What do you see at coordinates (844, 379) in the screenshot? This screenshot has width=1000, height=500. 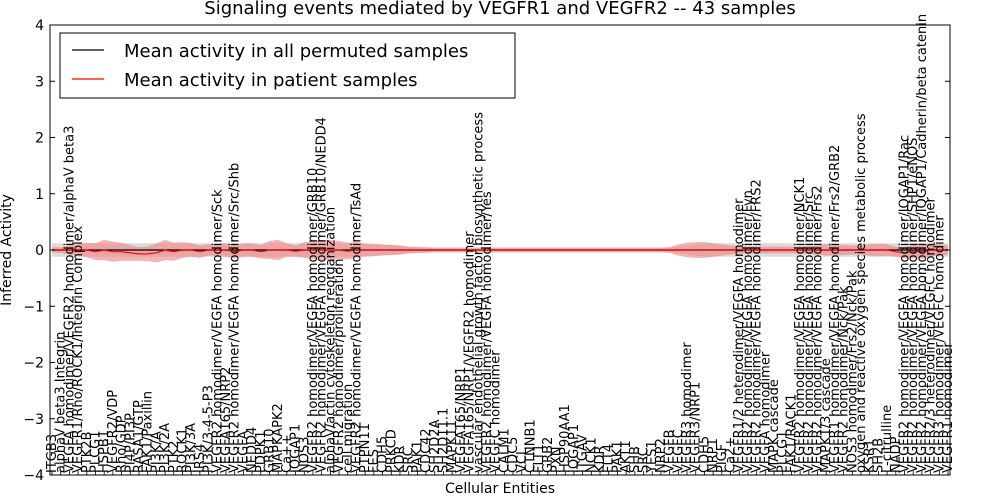 I see `x-category-label: VEGFR2 homodimer/Nck/Pak` at bounding box center [844, 379].